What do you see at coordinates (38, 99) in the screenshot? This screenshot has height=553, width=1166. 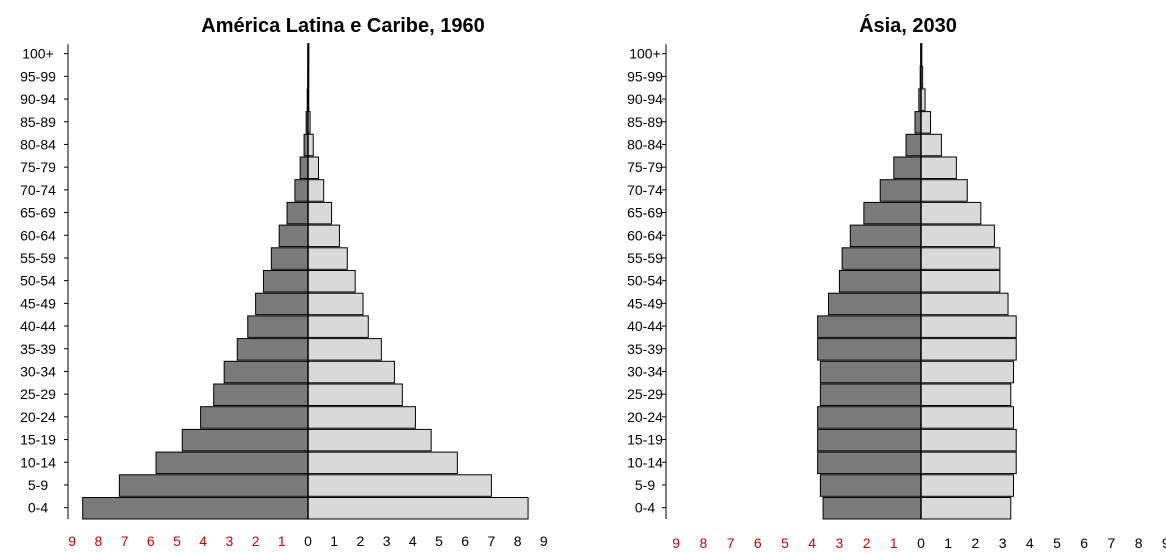 I see `age-group-label: 90-94` at bounding box center [38, 99].